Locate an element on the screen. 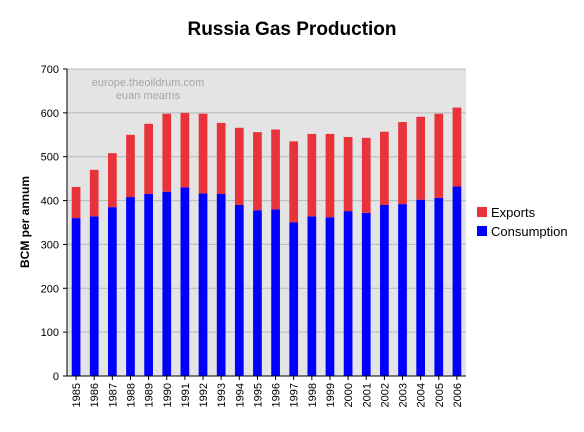  bar-consumption-2003 is located at coordinates (402, 290).